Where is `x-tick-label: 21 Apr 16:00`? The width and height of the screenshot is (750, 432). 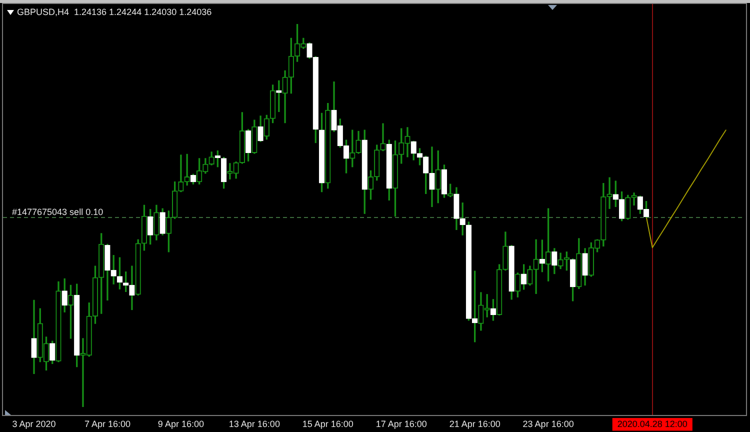 x-tick-label: 21 Apr 16:00 is located at coordinates (474, 423).